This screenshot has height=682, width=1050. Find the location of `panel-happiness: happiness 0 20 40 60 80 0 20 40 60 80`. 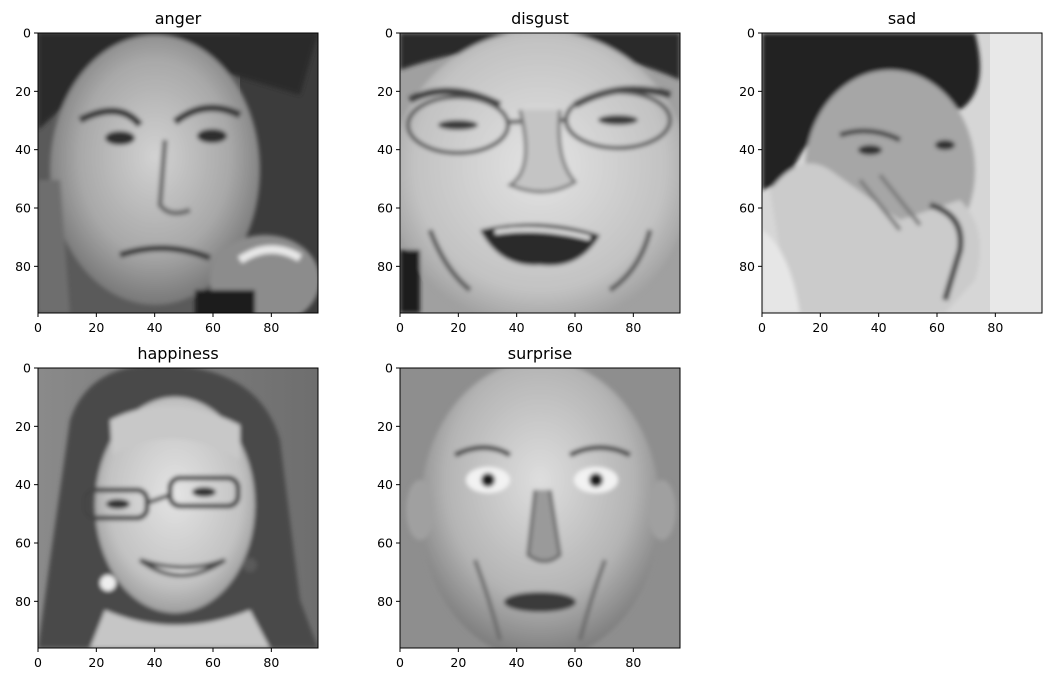

panel-happiness: happiness 0 20 40 60 80 0 20 40 60 80 is located at coordinates (167, 507).